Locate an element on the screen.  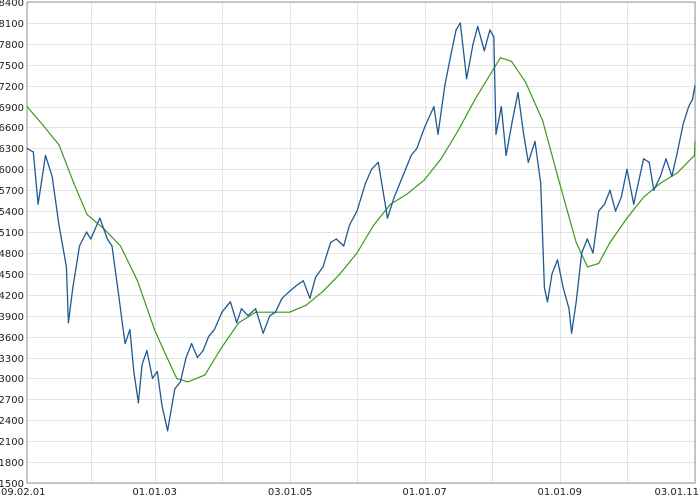
y-tick-label: 7200 is located at coordinates (12, 87).